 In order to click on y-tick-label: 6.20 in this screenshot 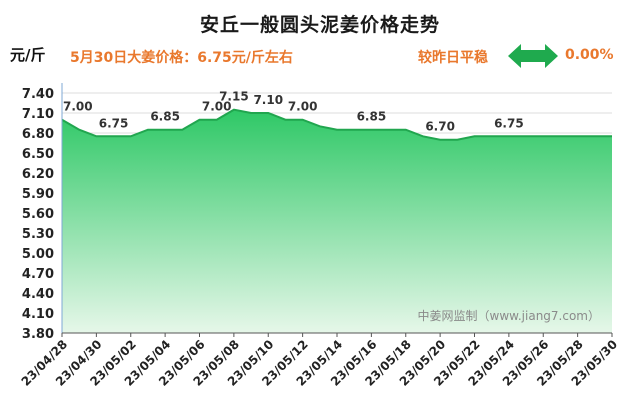, I will do `click(38, 174)`.